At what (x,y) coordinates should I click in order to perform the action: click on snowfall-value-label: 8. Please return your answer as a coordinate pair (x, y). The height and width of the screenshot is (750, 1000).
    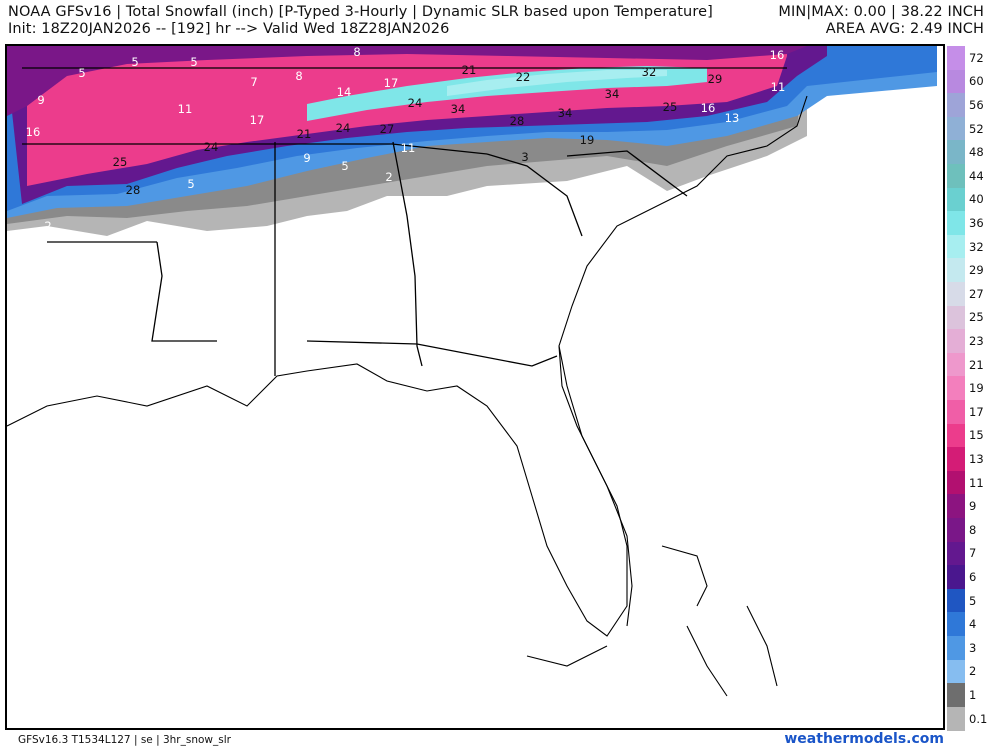
    Looking at the image, I should click on (298, 76).